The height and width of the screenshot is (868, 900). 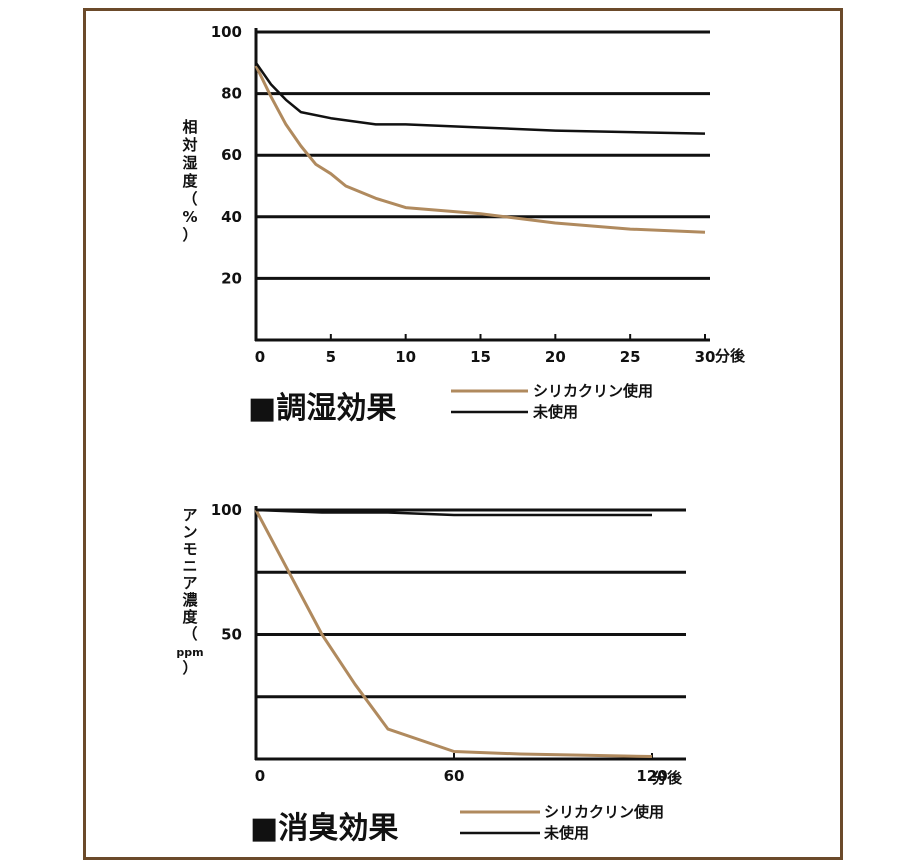 I want to click on y-label-char: 濃, so click(x=190, y=600).